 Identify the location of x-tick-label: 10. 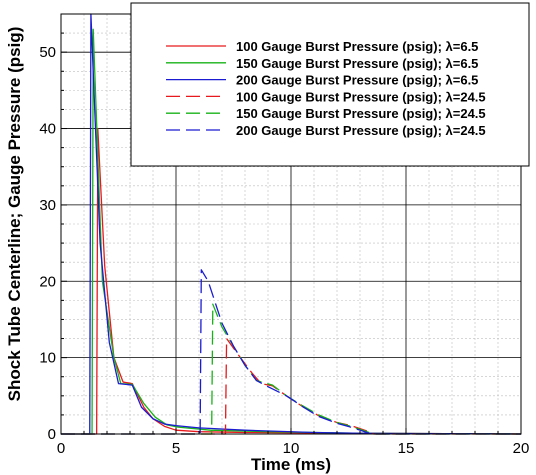
(291, 448).